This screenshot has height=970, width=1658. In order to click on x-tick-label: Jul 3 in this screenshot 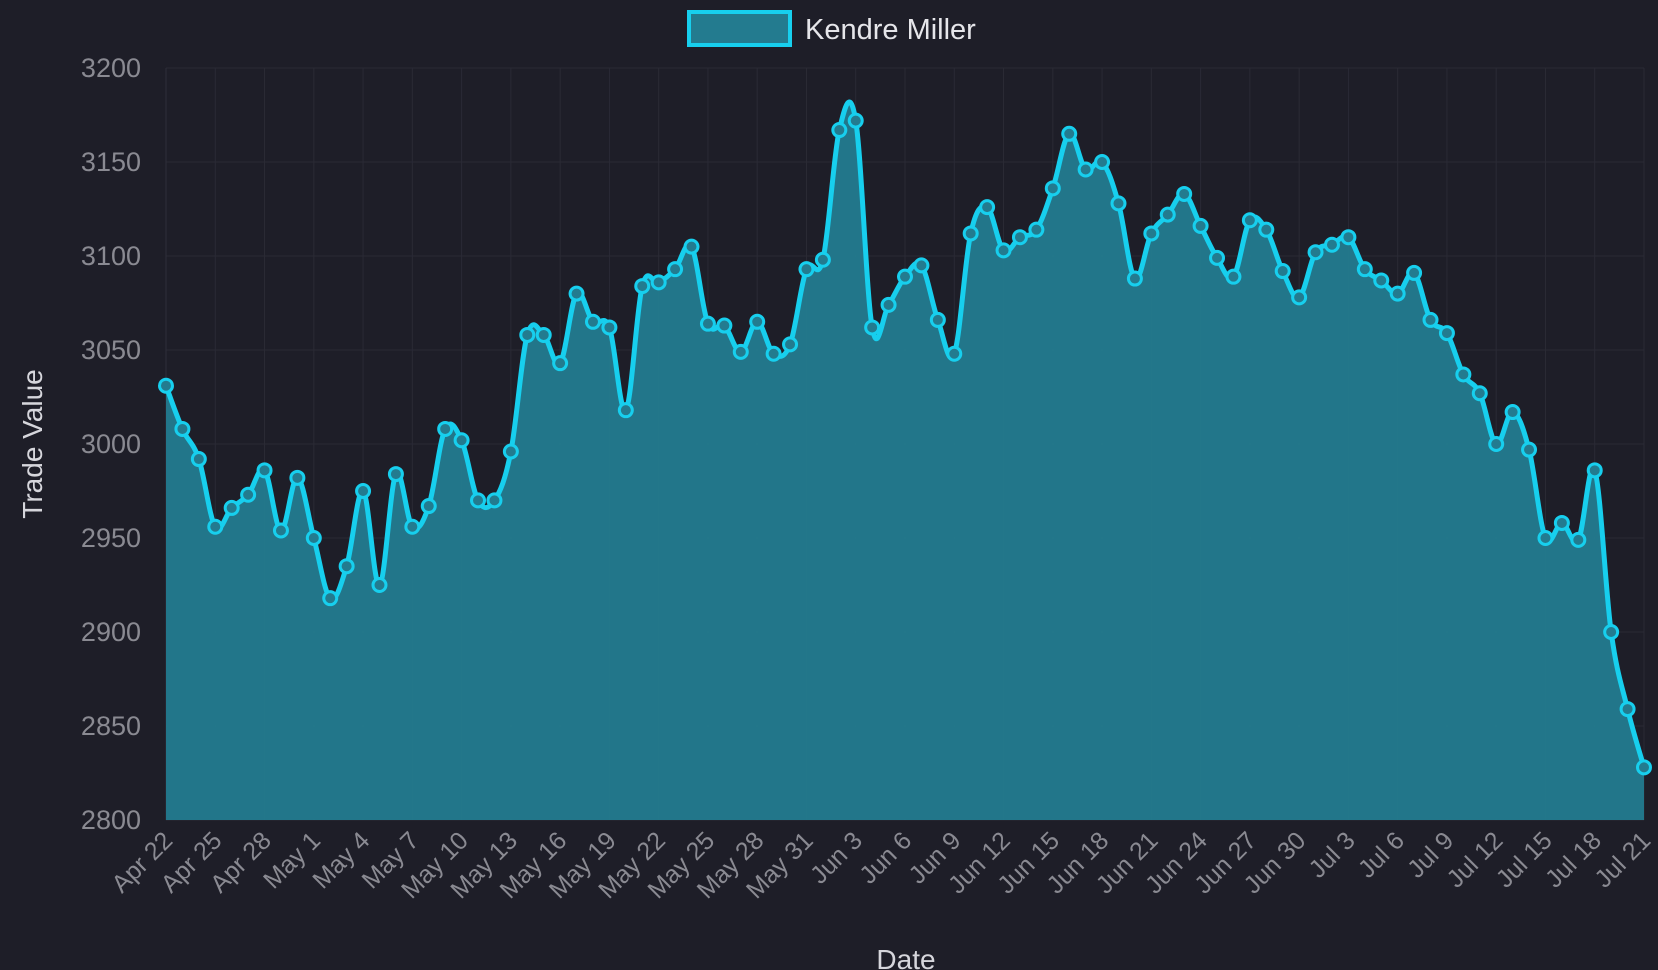, I will do `click(1331, 854)`.